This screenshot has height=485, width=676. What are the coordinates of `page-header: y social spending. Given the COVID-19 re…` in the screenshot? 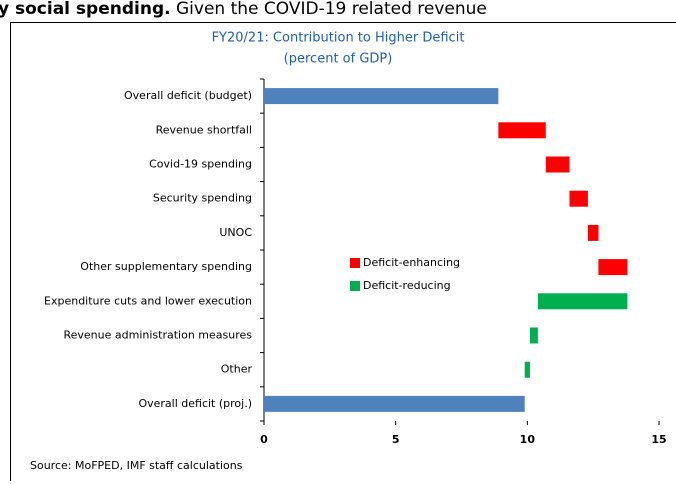 It's located at (243, 9).